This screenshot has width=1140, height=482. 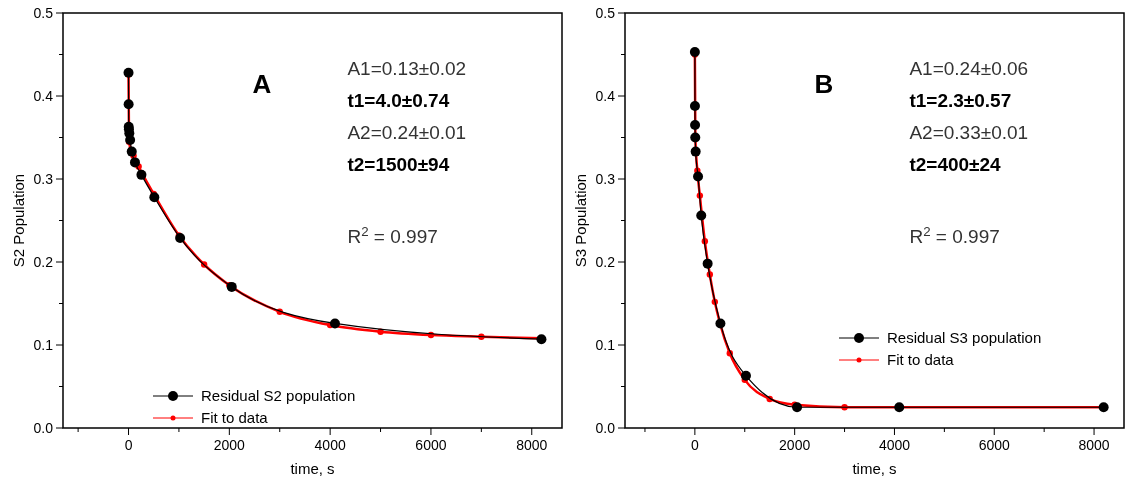 What do you see at coordinates (398, 100) in the screenshot?
I see `annotation: t1=4.0±0.74` at bounding box center [398, 100].